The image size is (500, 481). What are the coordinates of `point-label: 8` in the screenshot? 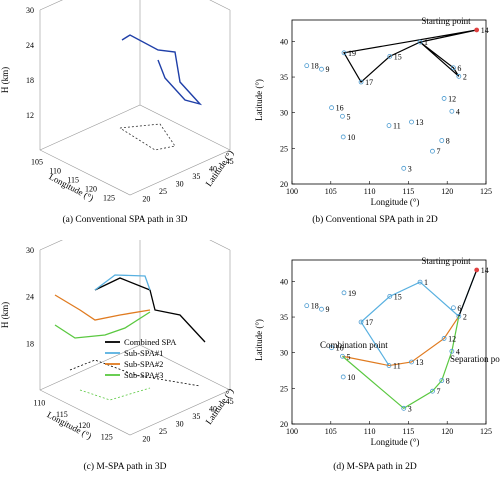 It's located at (448, 141).